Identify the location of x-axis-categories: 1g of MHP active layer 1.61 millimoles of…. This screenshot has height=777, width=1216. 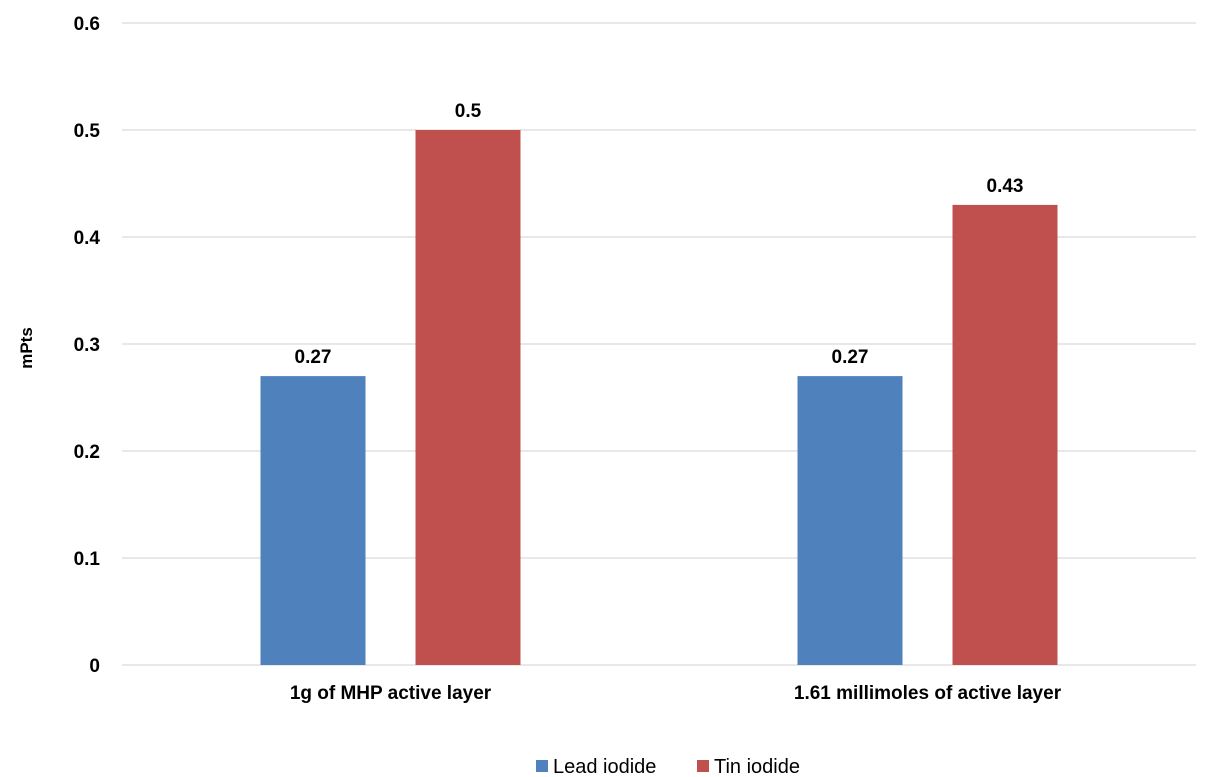
(676, 693).